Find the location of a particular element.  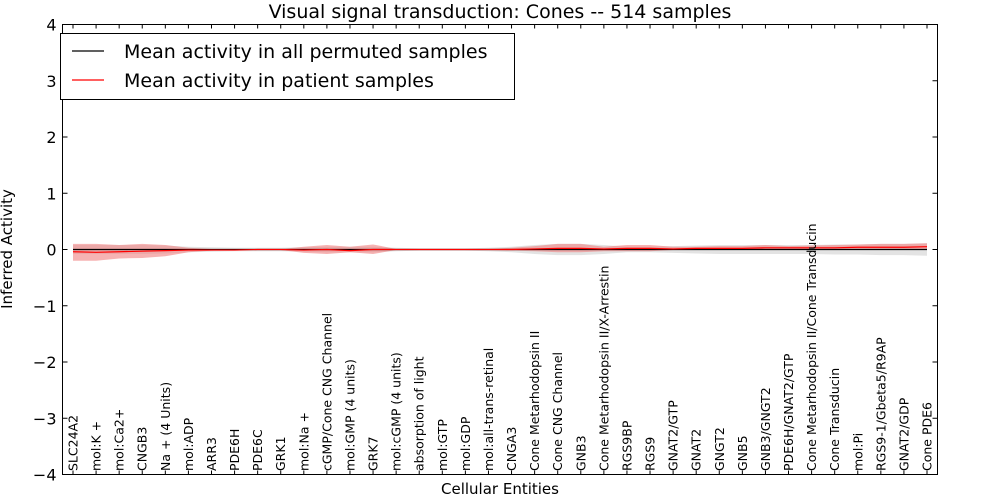

y-tick-label: 4 is located at coordinates (51, 25).